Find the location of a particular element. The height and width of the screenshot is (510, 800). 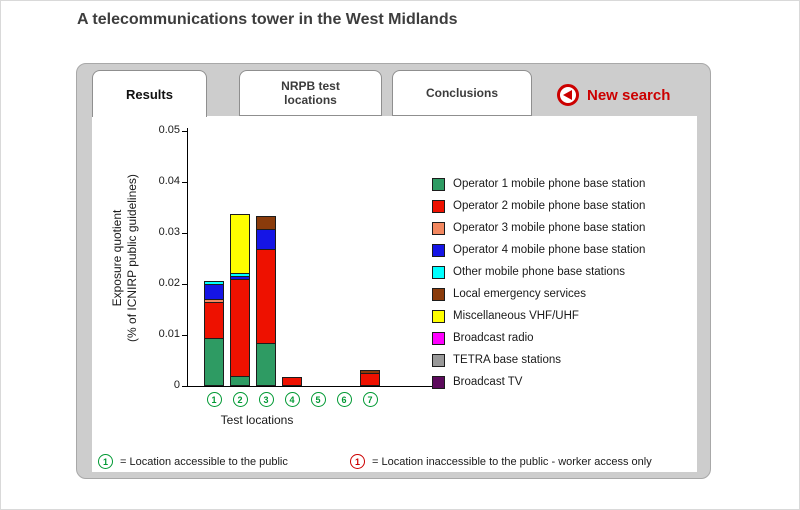

tab-nrpb-test-locations: NRPB test locations is located at coordinates (310, 93).